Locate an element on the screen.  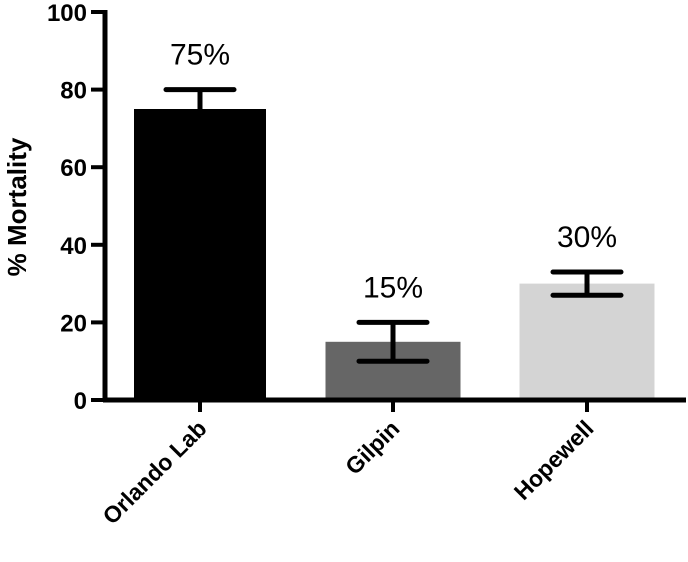
y-tick-label-3: 60 is located at coordinates (73, 168).